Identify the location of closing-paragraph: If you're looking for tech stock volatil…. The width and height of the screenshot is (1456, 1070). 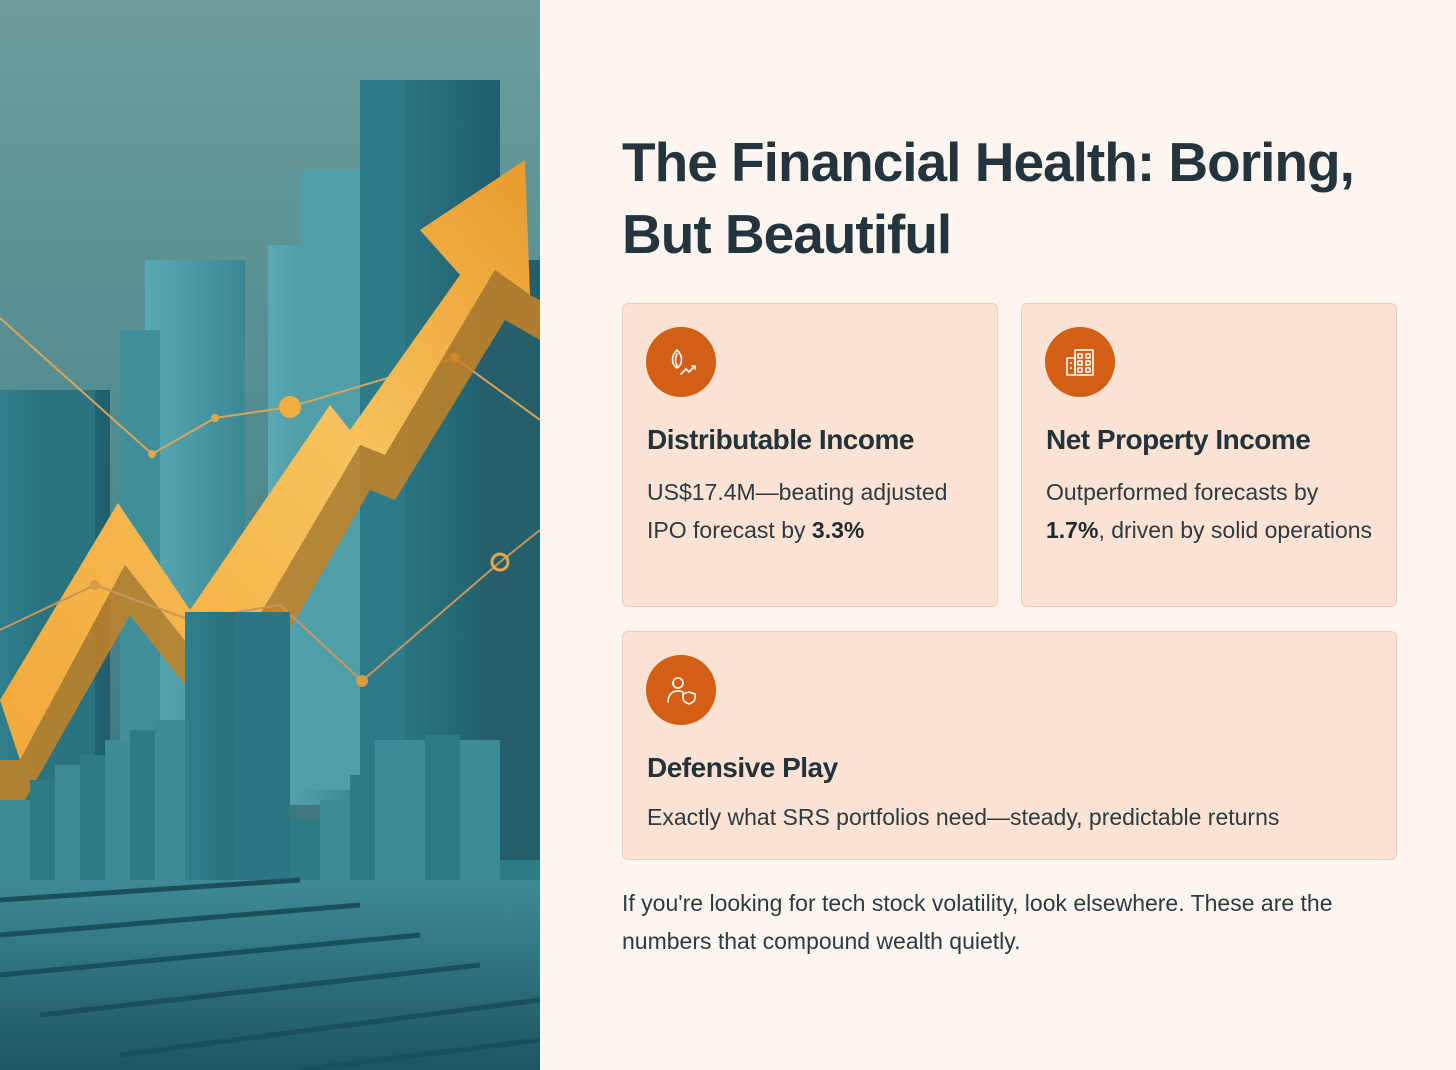
(977, 922).